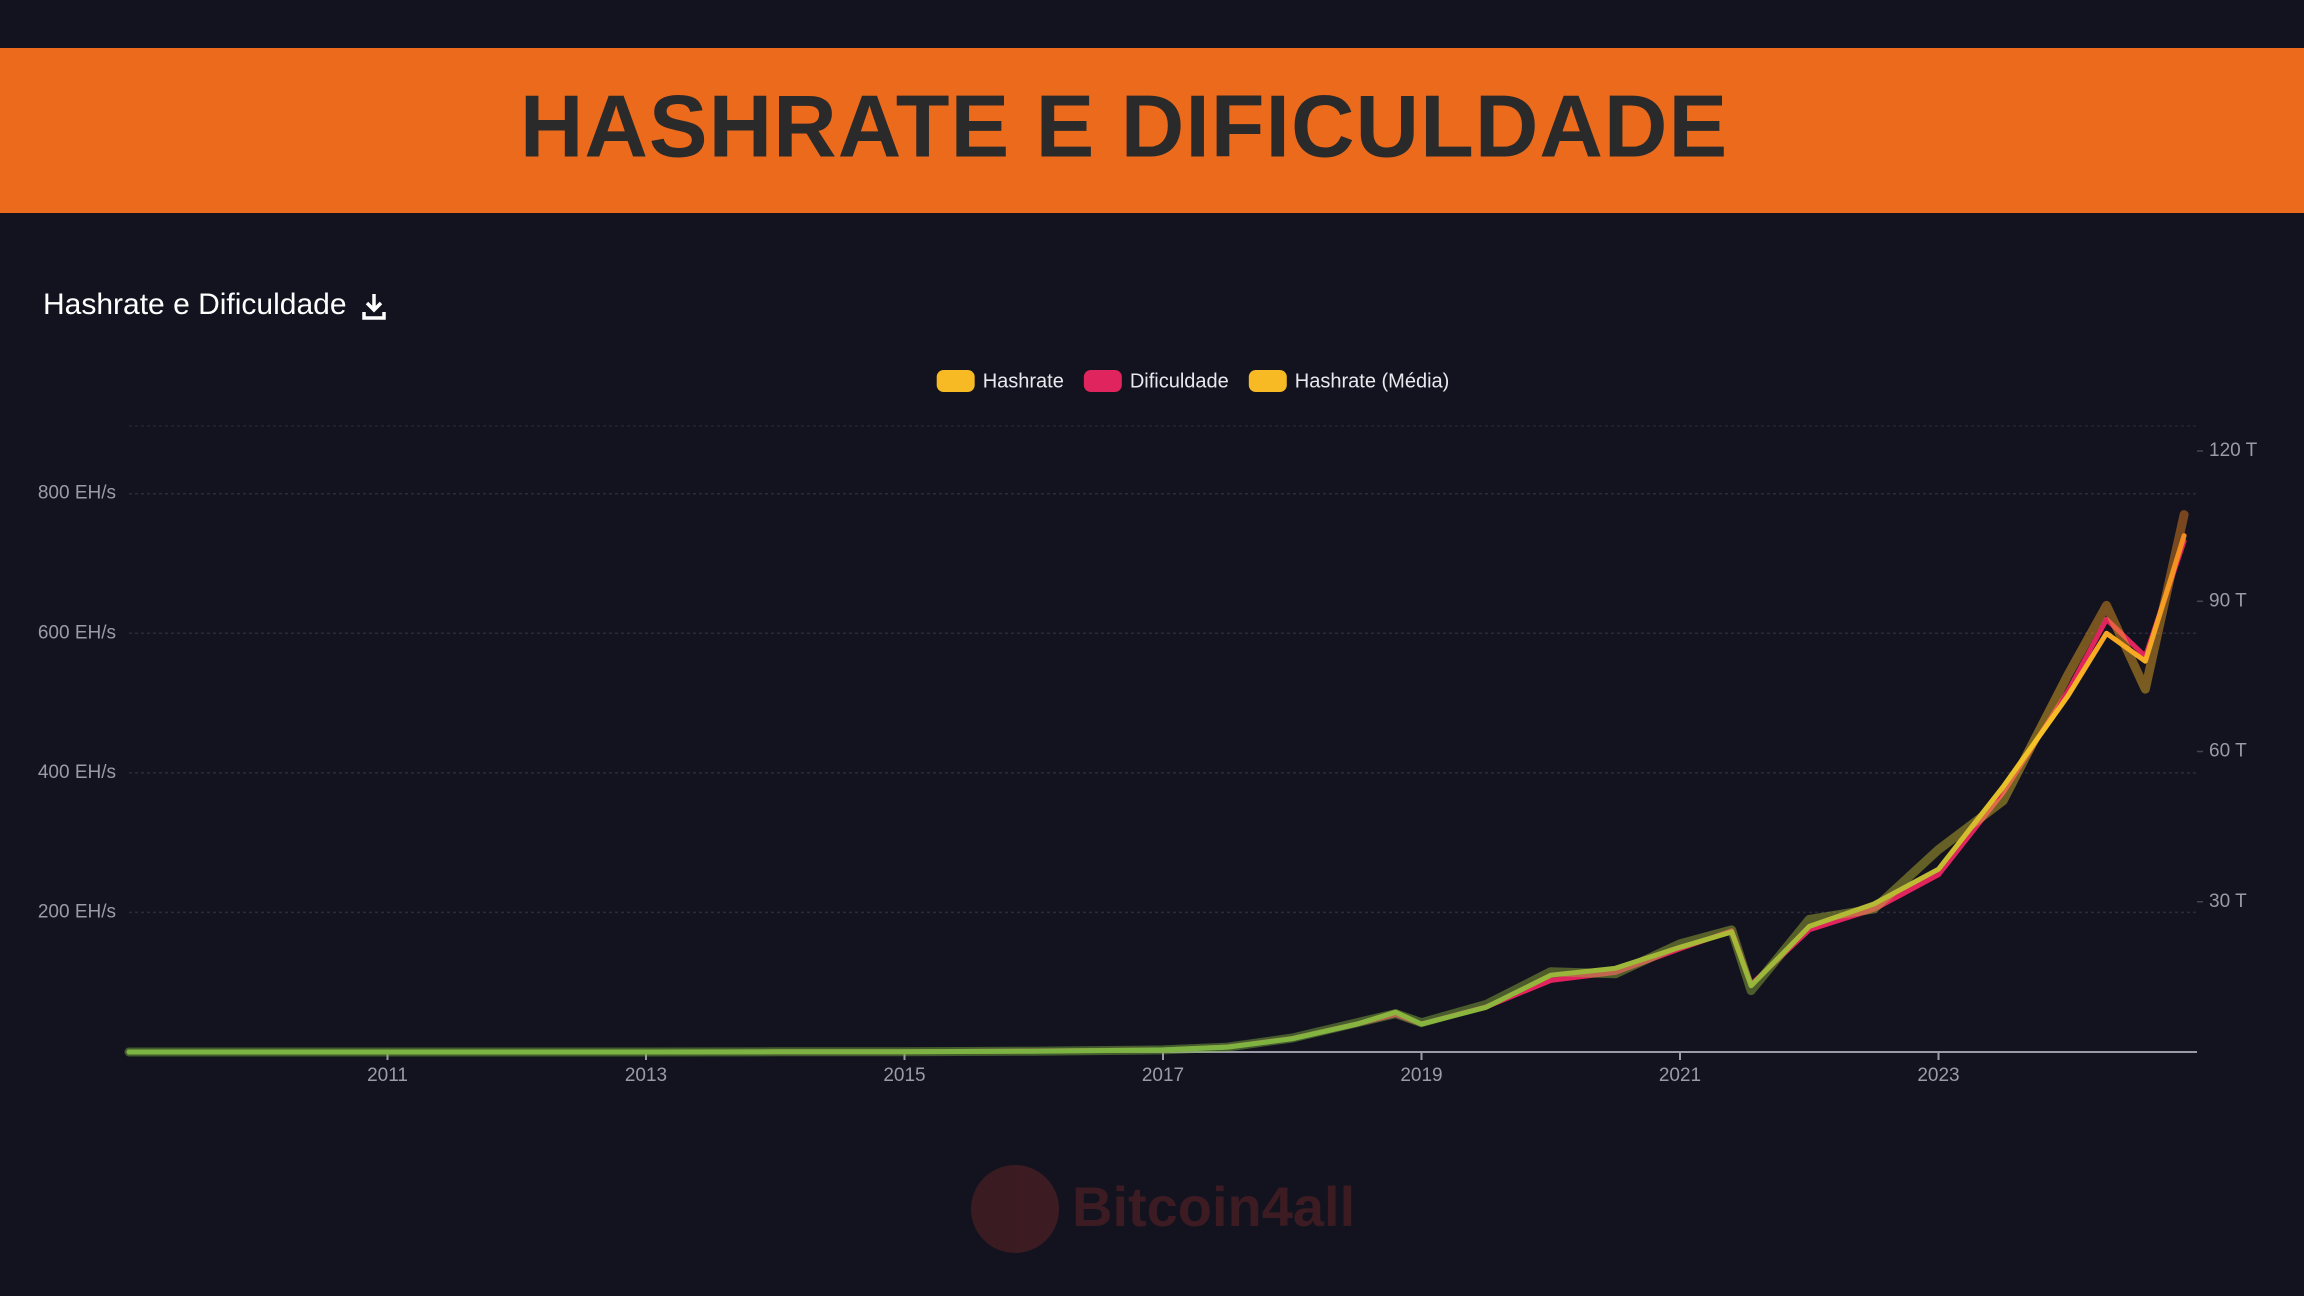 This screenshot has width=2304, height=1296. What do you see at coordinates (1938, 1075) in the screenshot?
I see `x-tick-label: 2023` at bounding box center [1938, 1075].